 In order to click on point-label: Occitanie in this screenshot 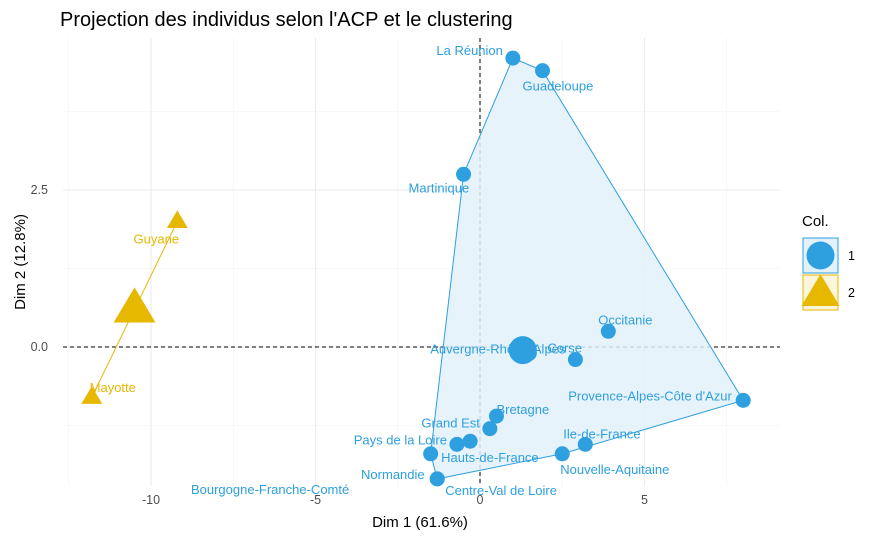, I will do `click(625, 319)`.